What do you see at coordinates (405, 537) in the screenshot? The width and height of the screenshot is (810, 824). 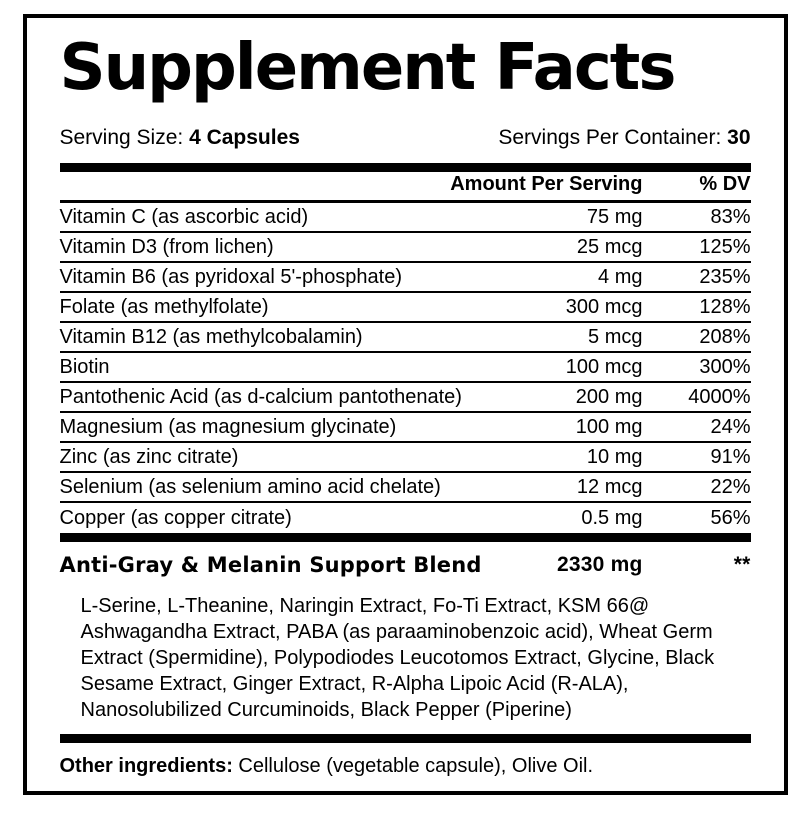 I see `divider-thick-blend` at bounding box center [405, 537].